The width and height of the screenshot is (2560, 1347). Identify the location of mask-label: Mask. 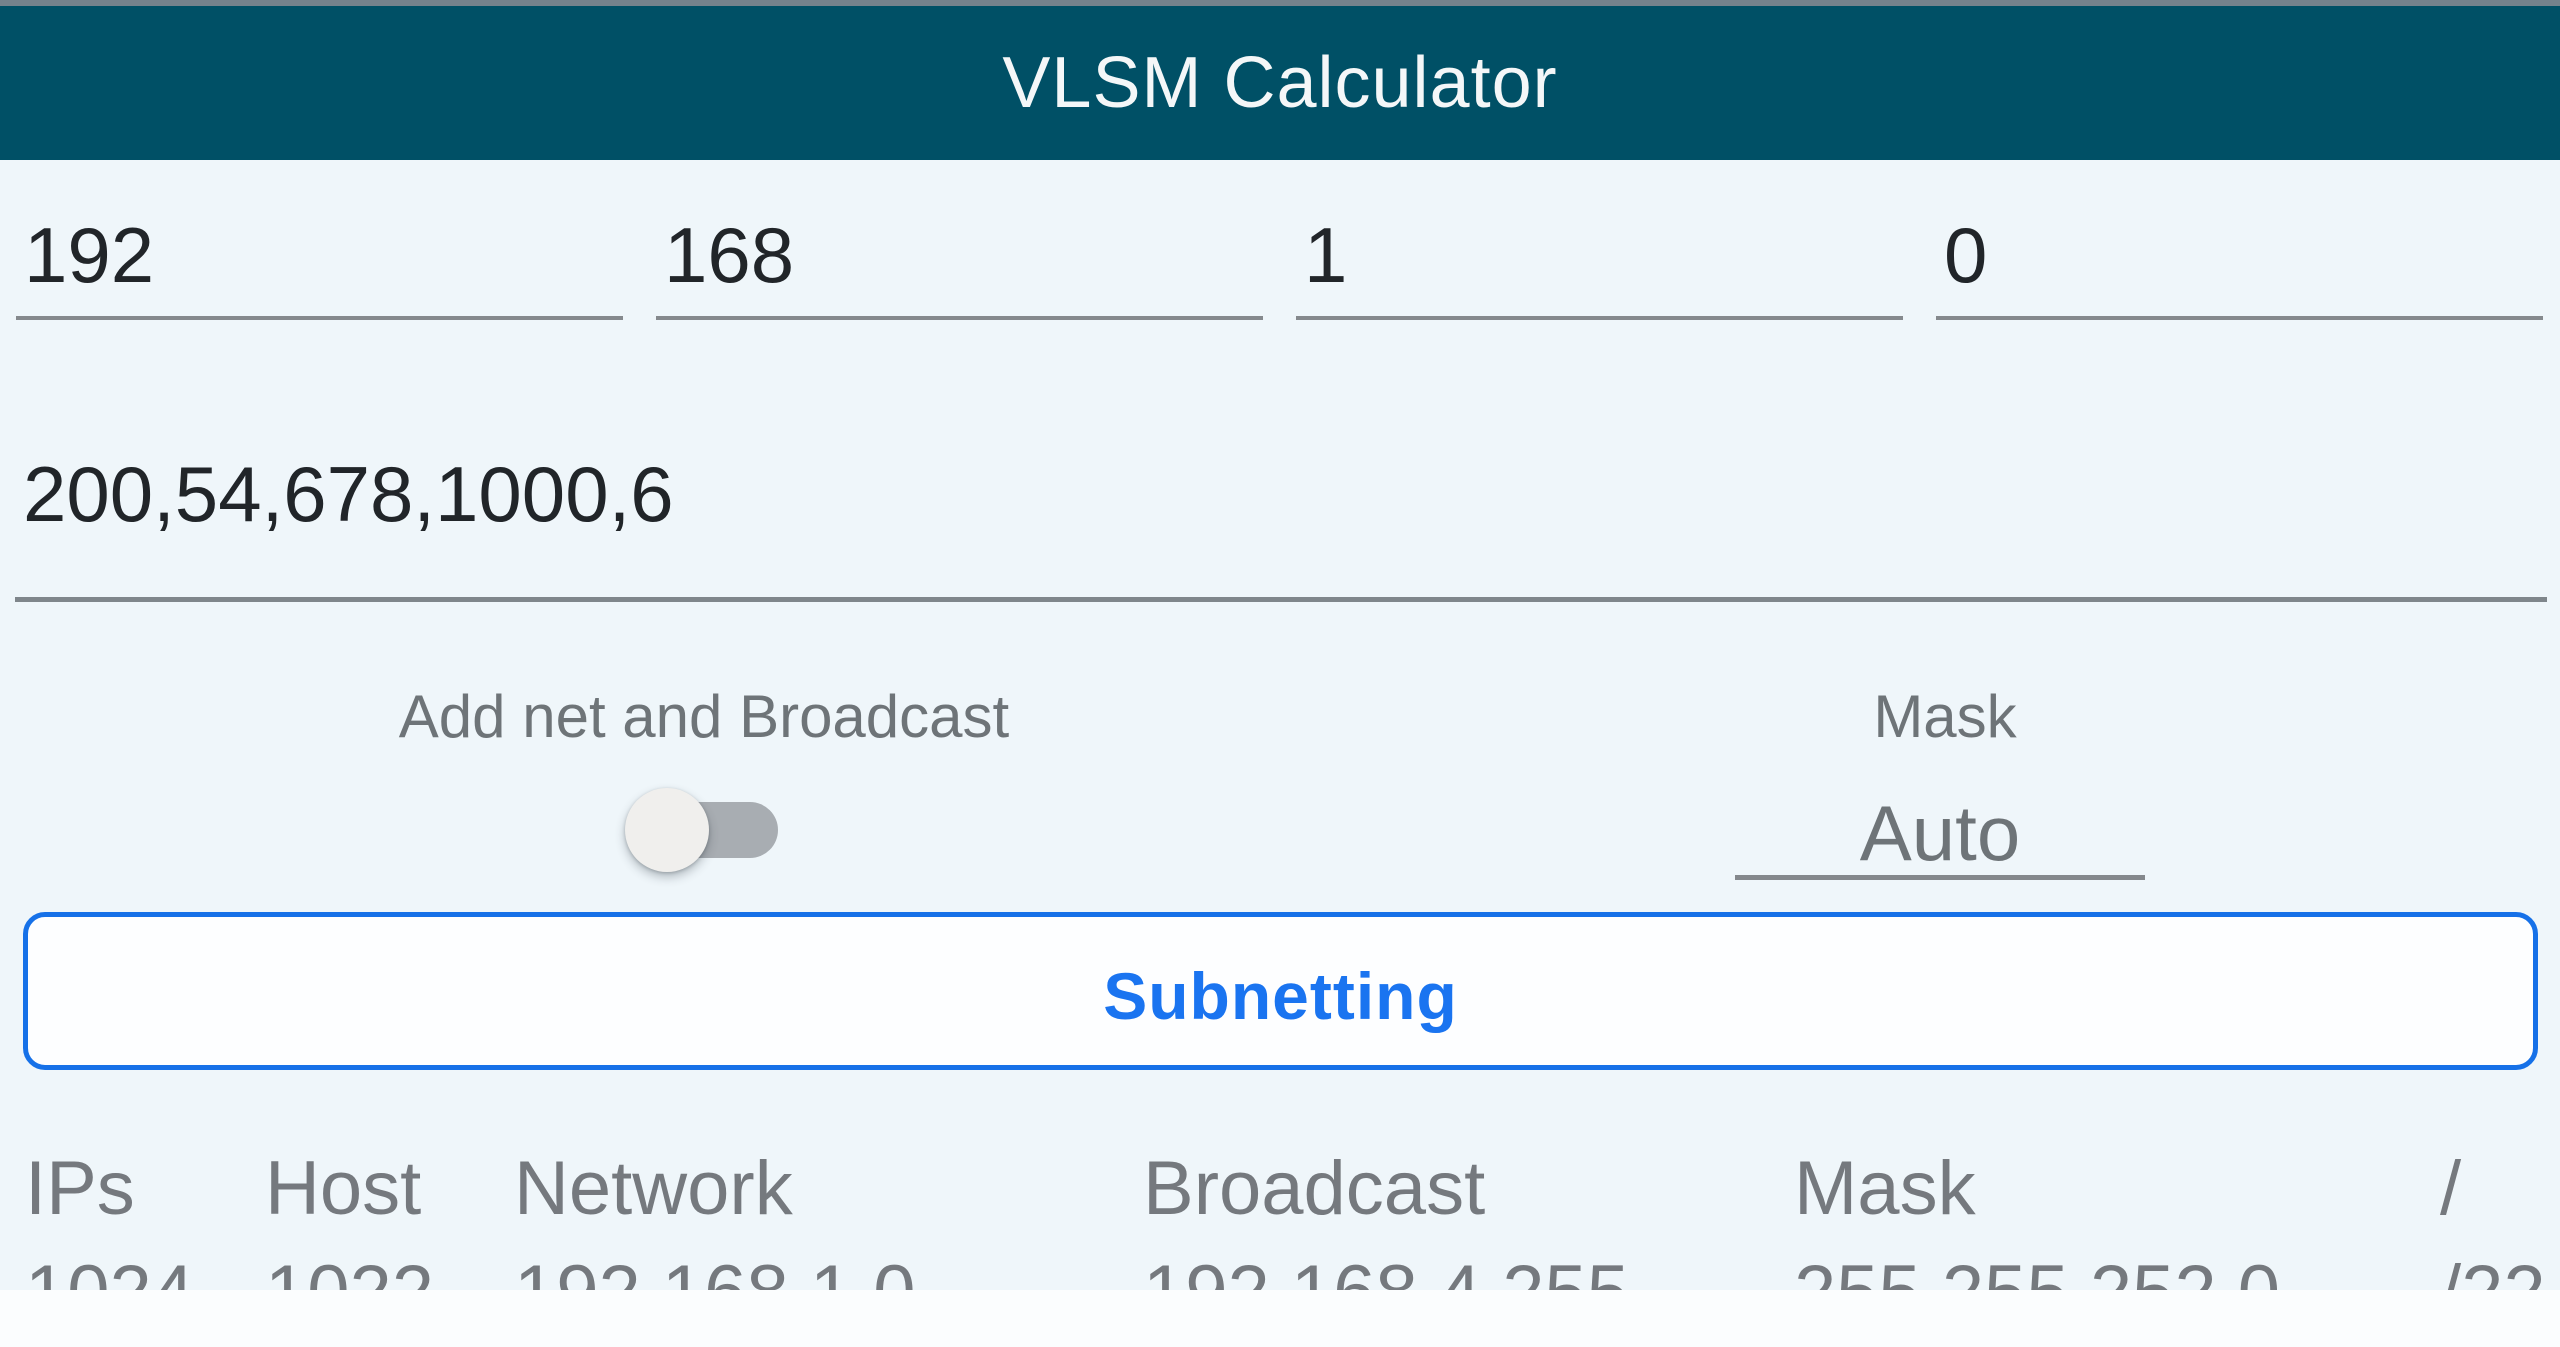
(1945, 716).